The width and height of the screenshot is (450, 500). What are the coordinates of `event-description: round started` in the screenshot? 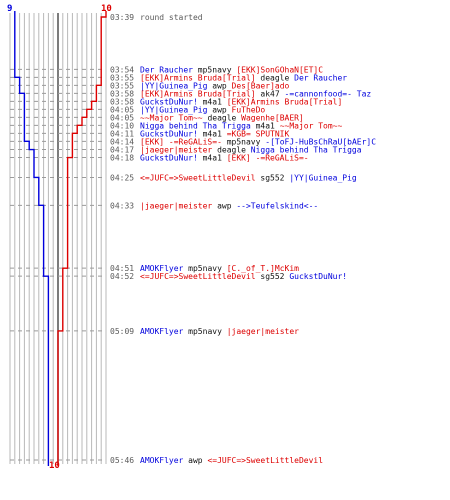 It's located at (171, 17).